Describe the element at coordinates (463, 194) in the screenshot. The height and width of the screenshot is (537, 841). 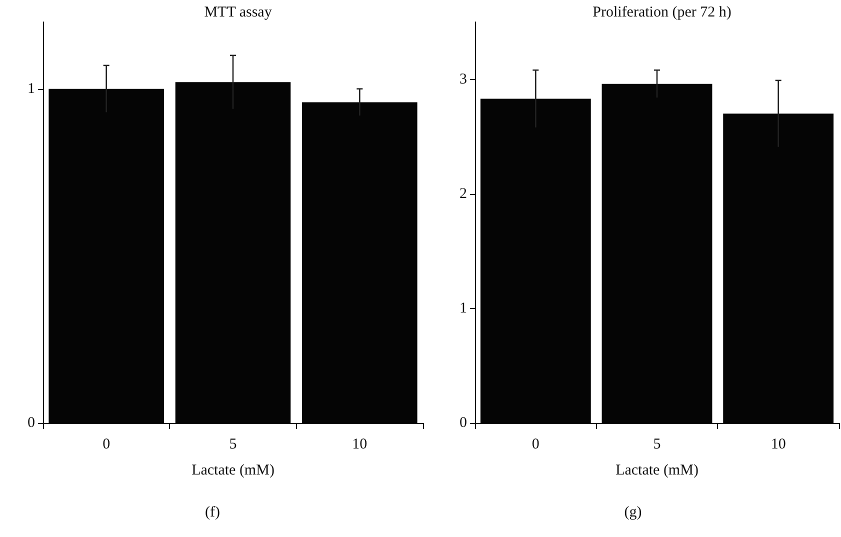
I see `y-tick-label: 2` at that location.